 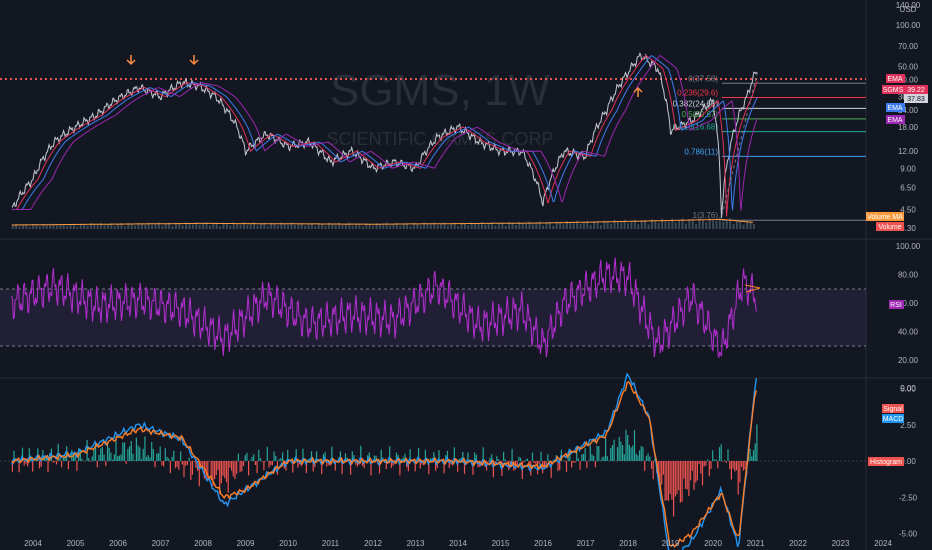 I want to click on rsi-divergence-marker, so click(x=752, y=288).